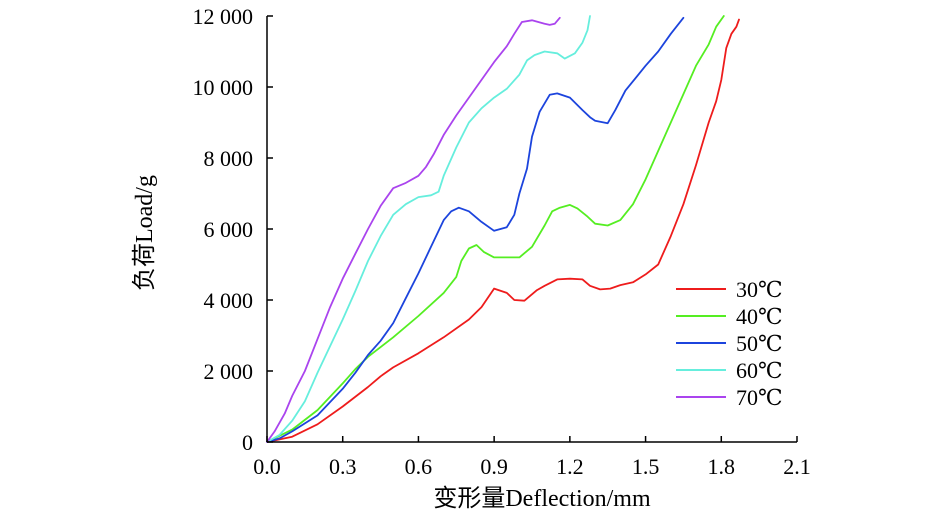 The image size is (946, 520). I want to click on x-tick-label-2: 0.6, so click(419, 466).